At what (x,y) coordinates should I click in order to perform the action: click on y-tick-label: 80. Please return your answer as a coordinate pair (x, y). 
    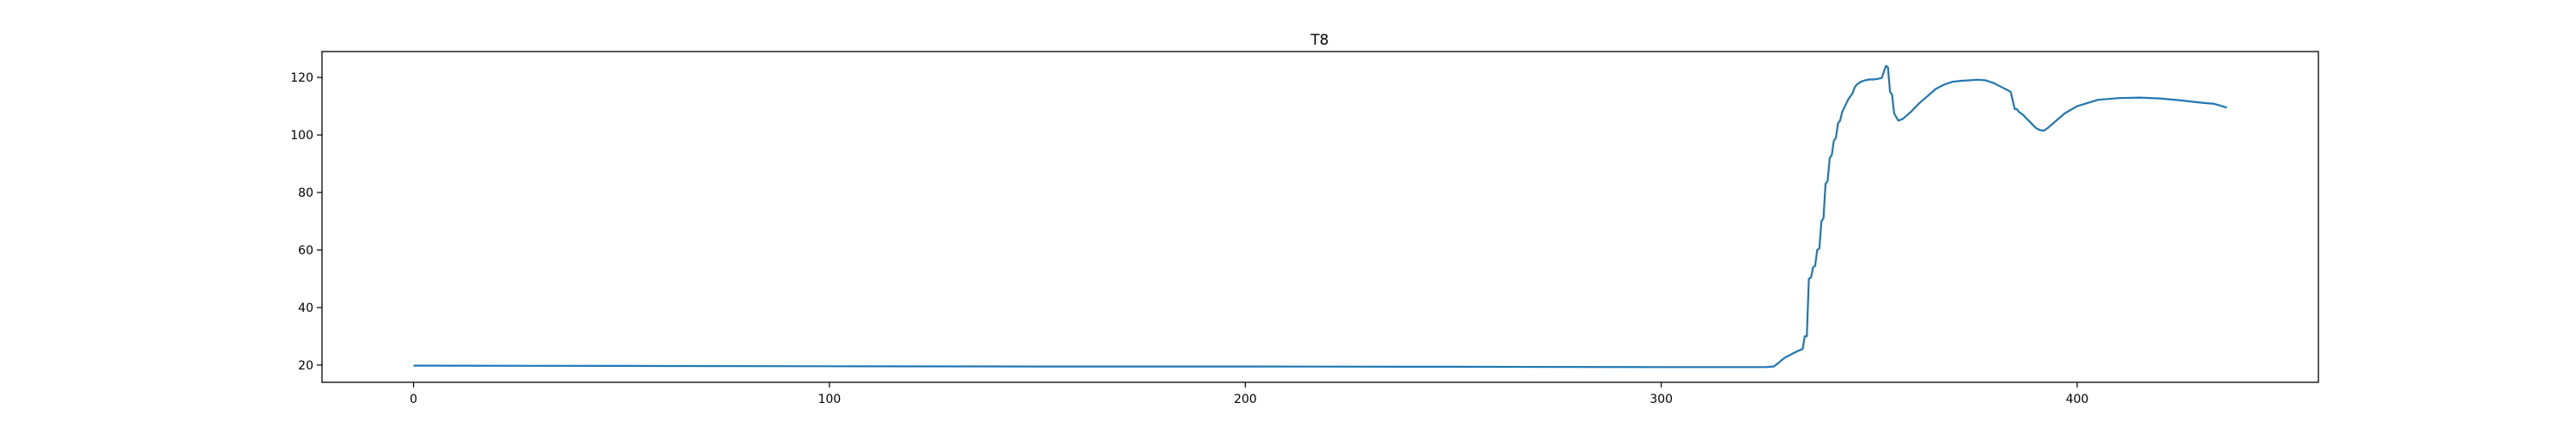
    Looking at the image, I should click on (305, 193).